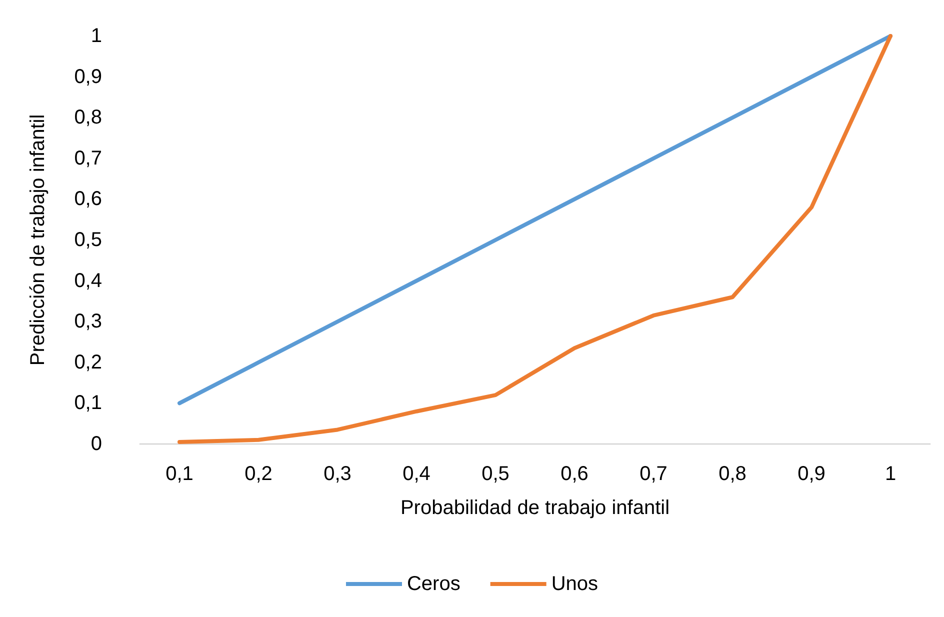 The image size is (944, 617). What do you see at coordinates (496, 474) in the screenshot?
I see `x-tick-label: 0,5` at bounding box center [496, 474].